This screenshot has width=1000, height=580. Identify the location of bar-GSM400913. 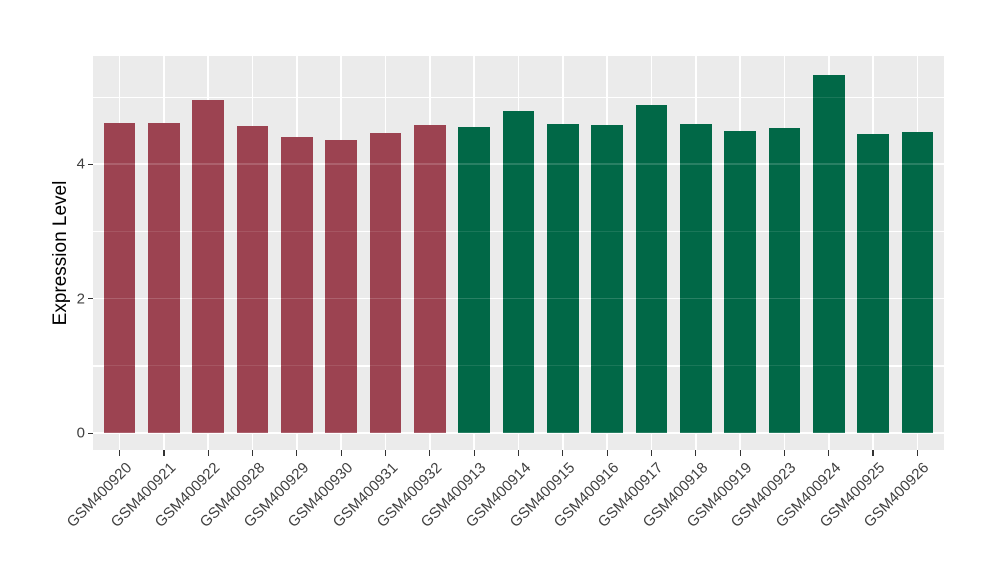
(474, 280).